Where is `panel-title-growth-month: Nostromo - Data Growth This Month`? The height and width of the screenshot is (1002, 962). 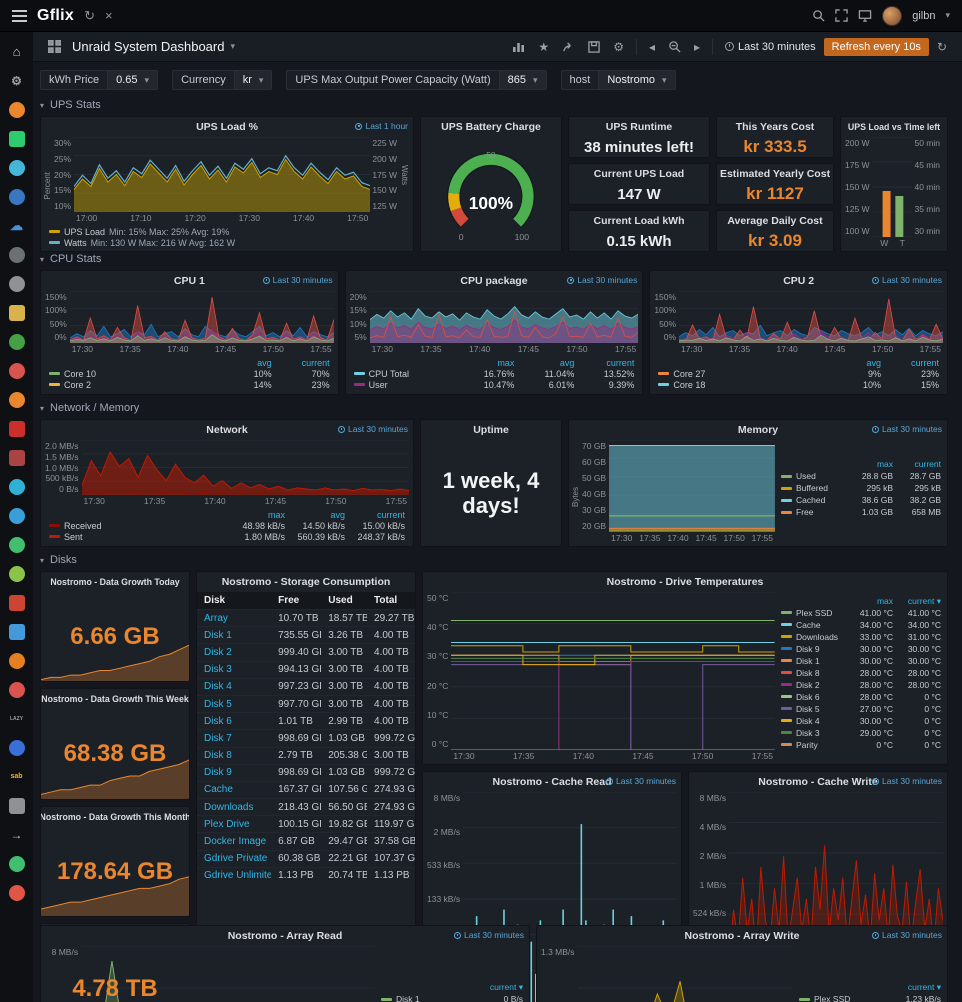 panel-title-growth-month: Nostromo - Data Growth This Month is located at coordinates (115, 816).